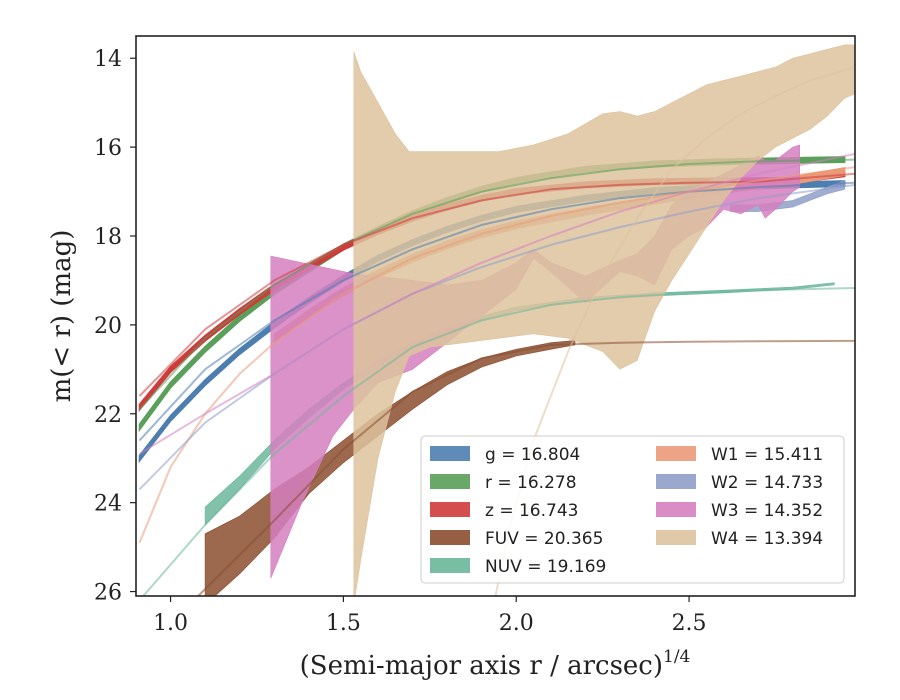 The image size is (900, 700). What do you see at coordinates (767, 455) in the screenshot?
I see `legend-label-w1: W1 = 15.411` at bounding box center [767, 455].